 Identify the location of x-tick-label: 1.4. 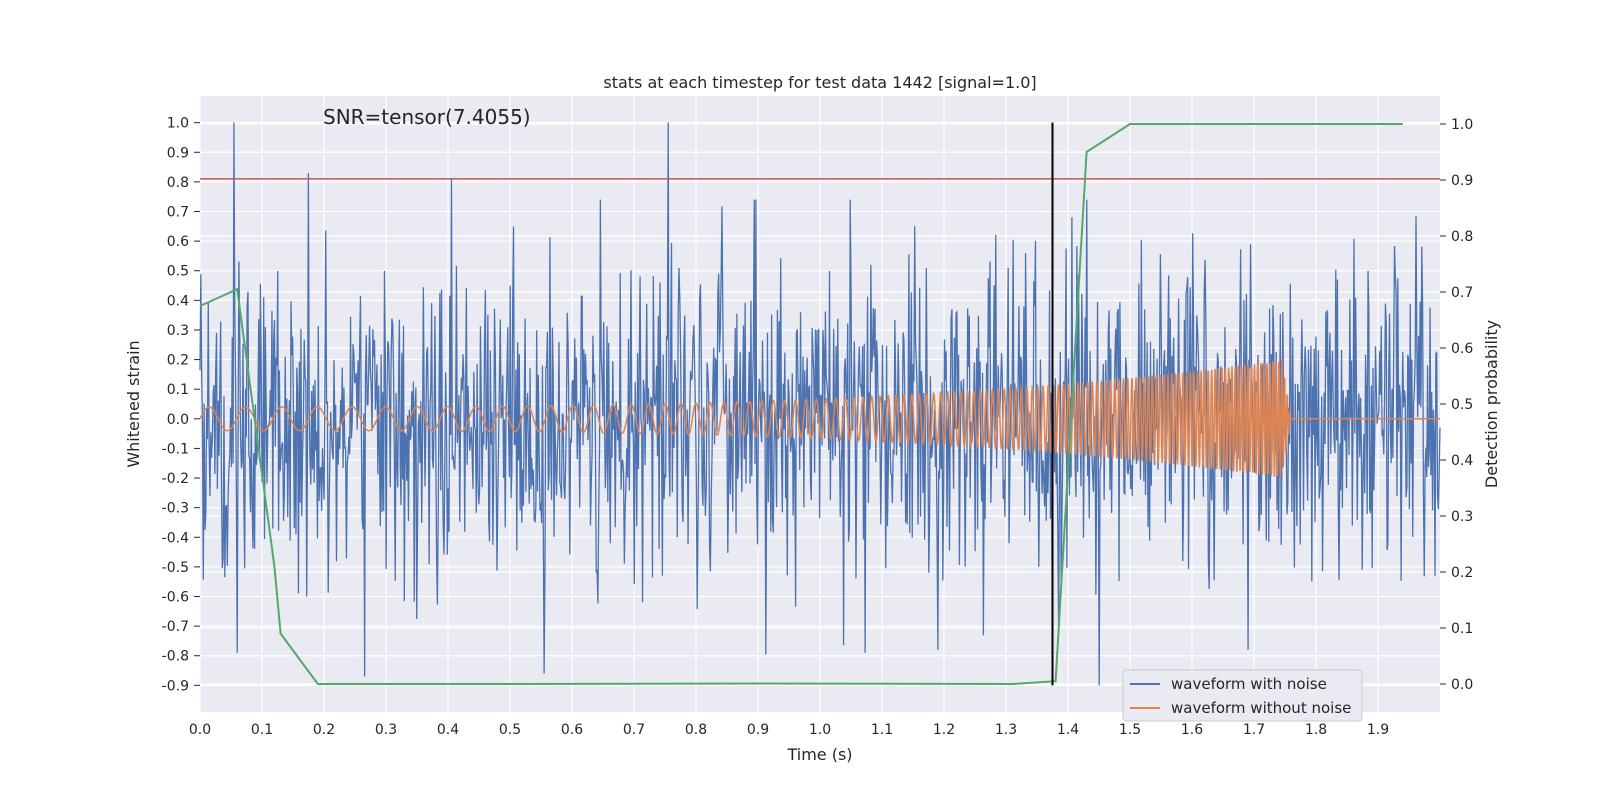
(1068, 730).